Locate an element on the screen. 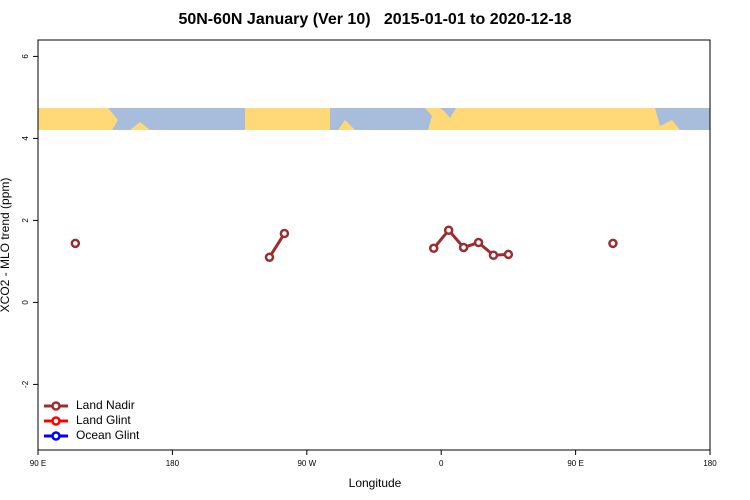 Image resolution: width=750 pixels, height=500 pixels. legend-label: Land Glint is located at coordinates (103, 420).